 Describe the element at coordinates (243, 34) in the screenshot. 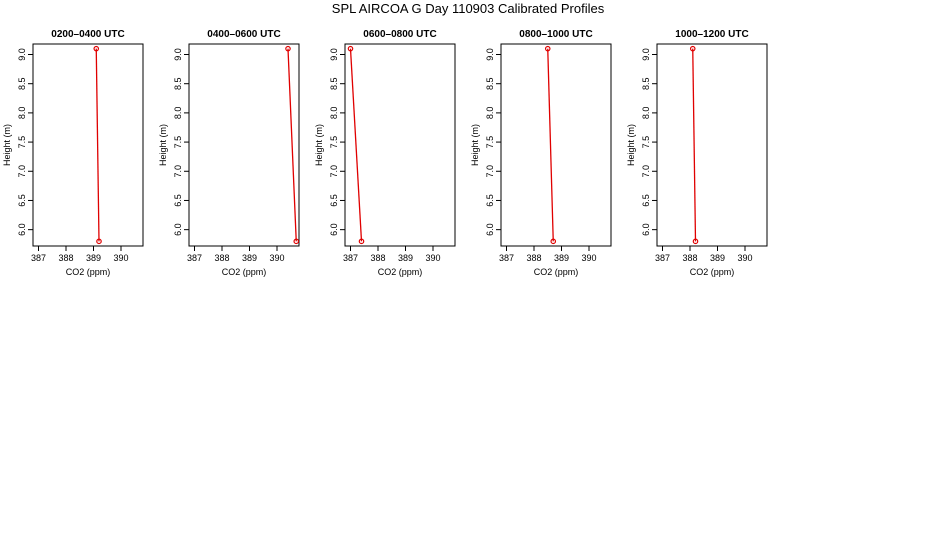

I see `panel-title: 0400–0600 UTC` at that location.